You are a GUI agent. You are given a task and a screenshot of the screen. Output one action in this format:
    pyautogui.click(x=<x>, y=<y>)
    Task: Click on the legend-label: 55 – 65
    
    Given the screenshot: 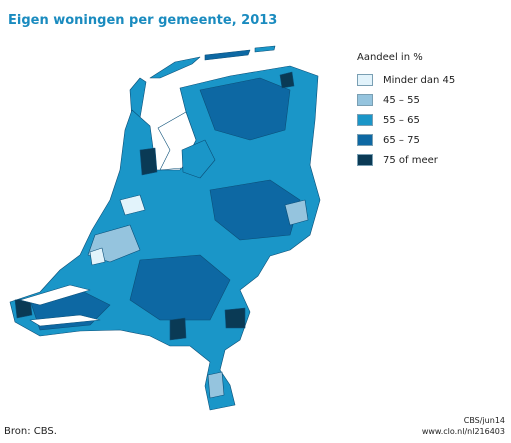 What is the action you would take?
    pyautogui.click(x=401, y=120)
    